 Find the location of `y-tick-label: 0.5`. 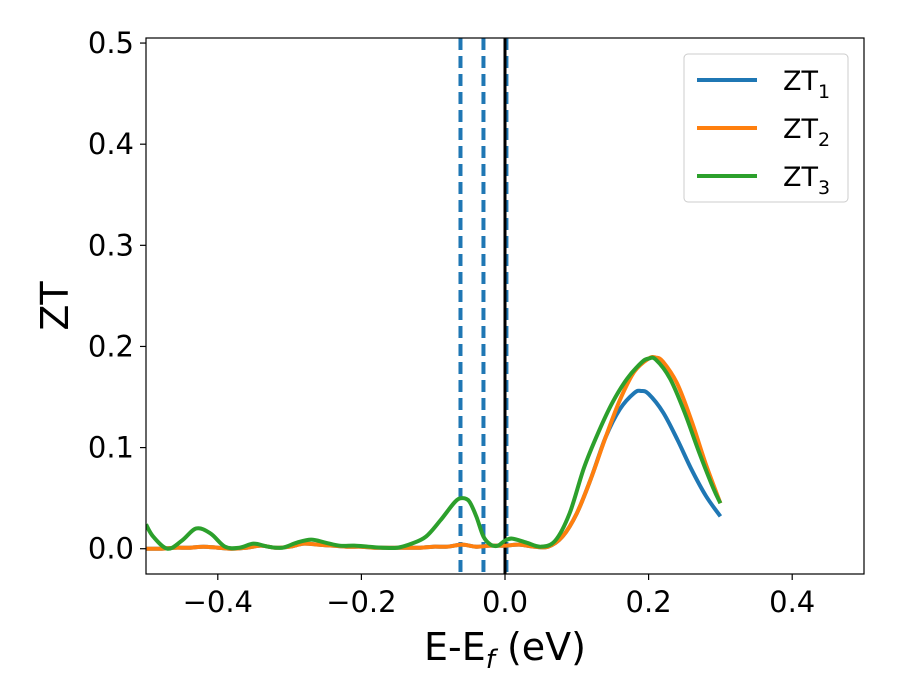

y-tick-label: 0.5 is located at coordinates (111, 43).